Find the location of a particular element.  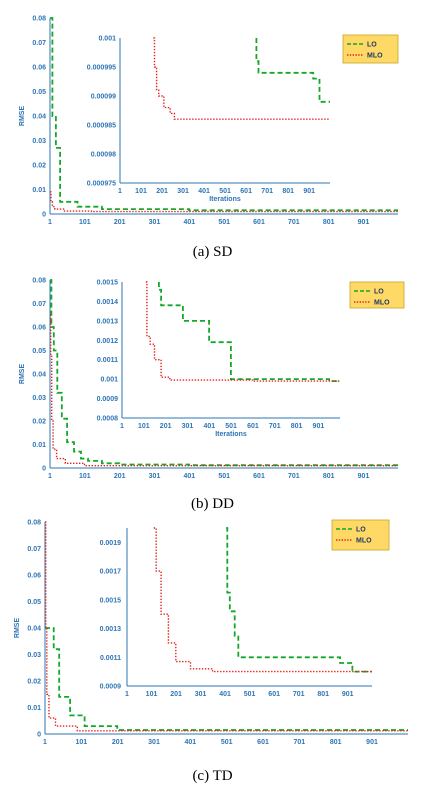

td-inset-xtick-label: 501 is located at coordinates (250, 694).